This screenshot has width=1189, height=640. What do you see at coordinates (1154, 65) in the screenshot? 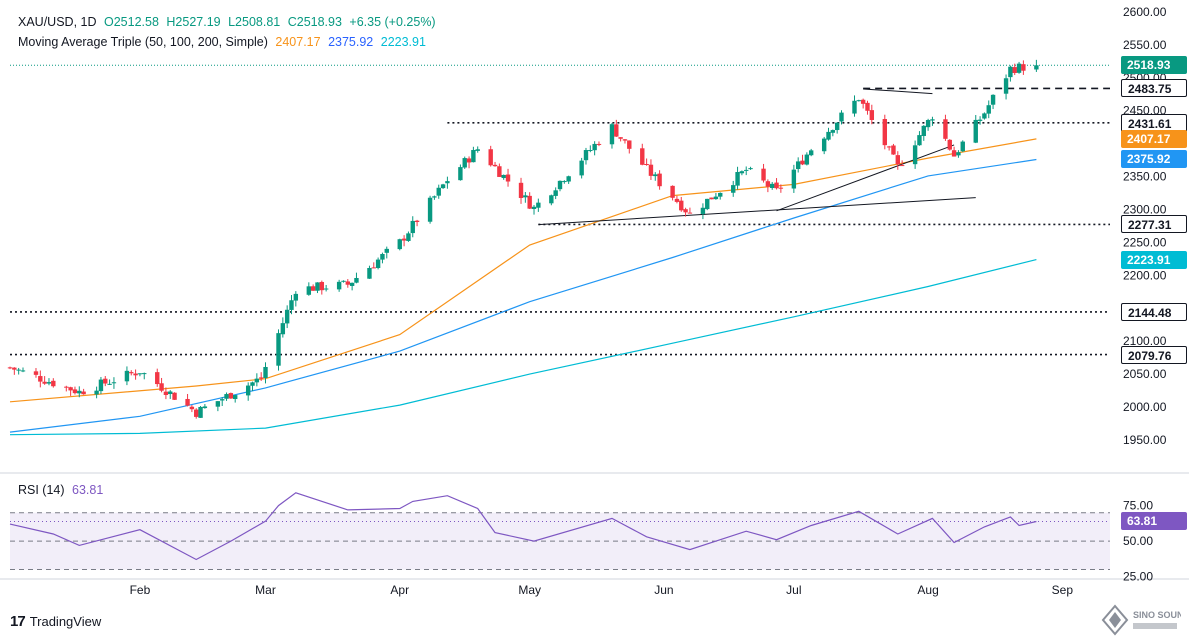
I see `price-badge: 2518.93` at bounding box center [1154, 65].